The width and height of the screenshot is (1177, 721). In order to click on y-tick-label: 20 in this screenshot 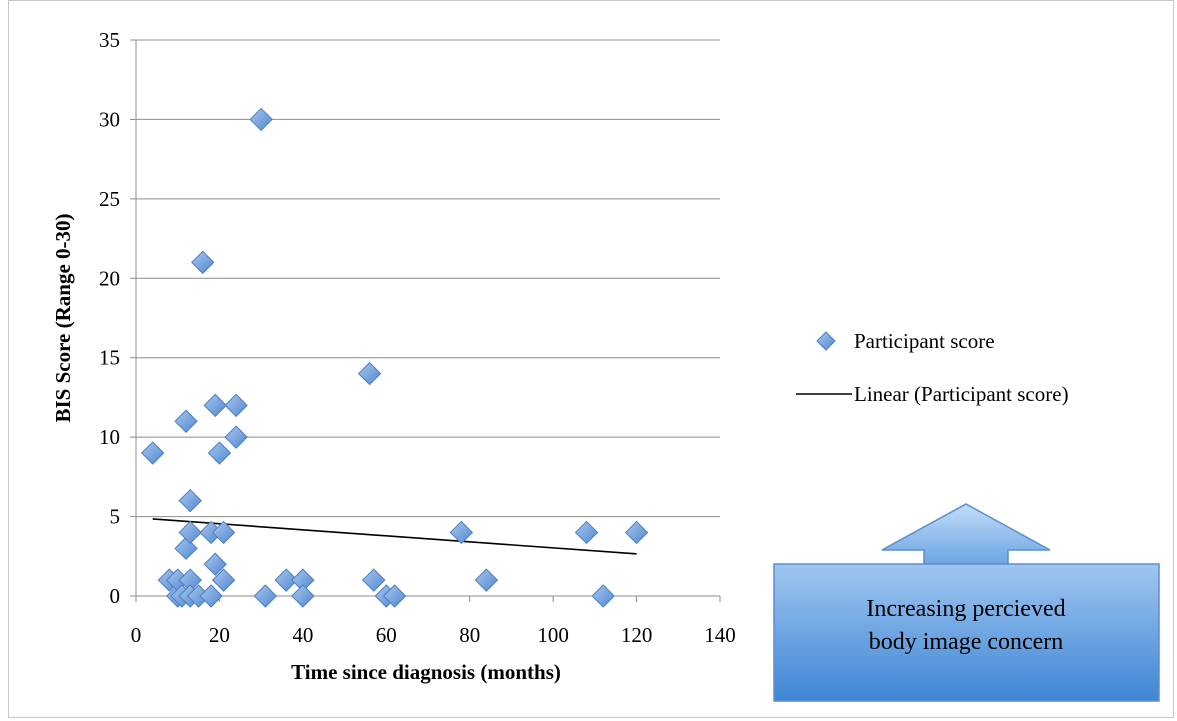, I will do `click(109, 278)`.